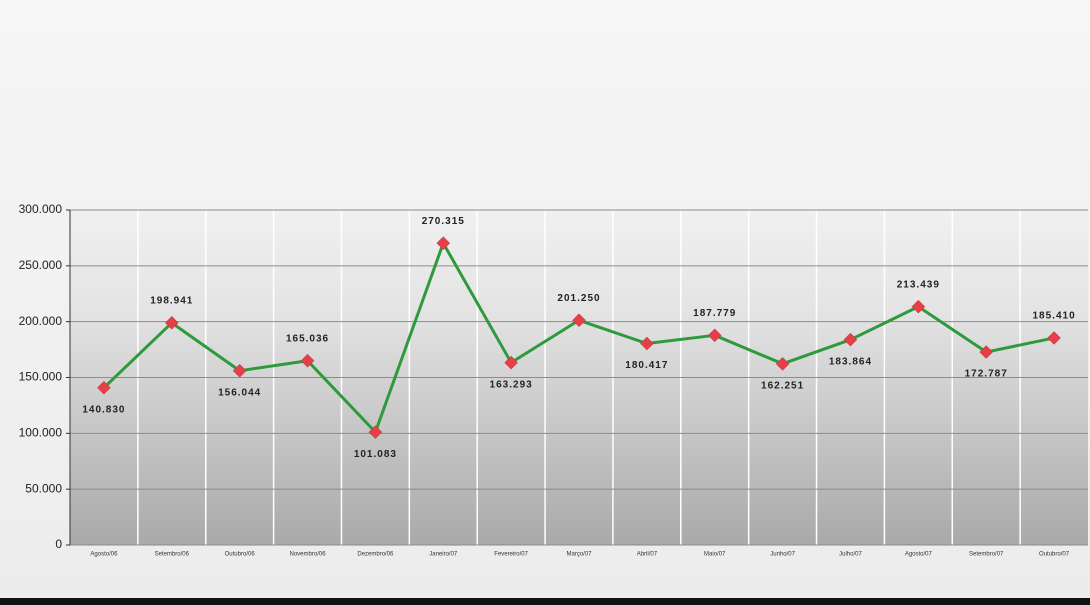 This screenshot has height=605, width=1090. Describe the element at coordinates (714, 313) in the screenshot. I see `value-label: 187.779` at that location.